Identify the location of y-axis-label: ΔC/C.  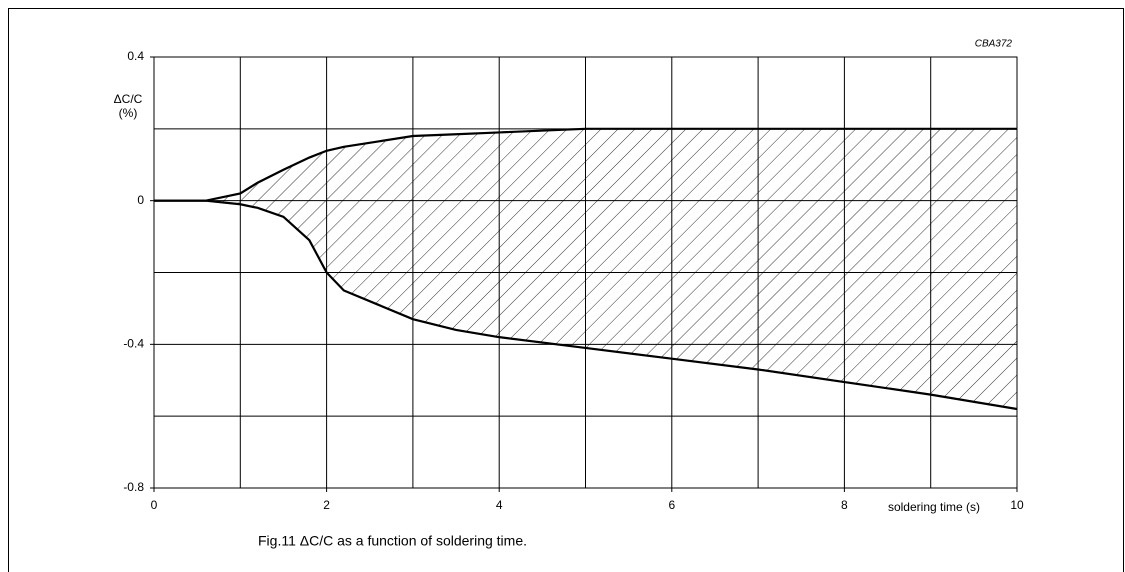
(128, 99).